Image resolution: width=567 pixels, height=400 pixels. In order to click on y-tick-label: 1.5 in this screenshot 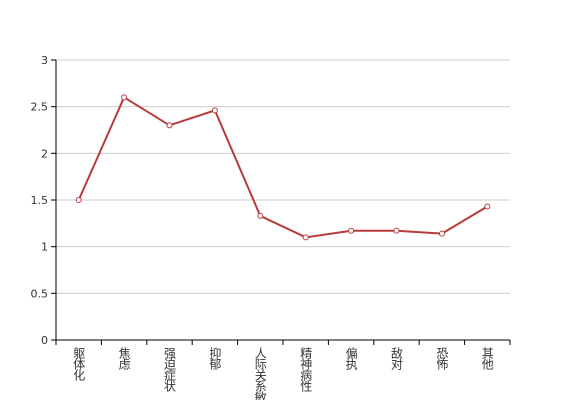, I will do `click(40, 200)`.